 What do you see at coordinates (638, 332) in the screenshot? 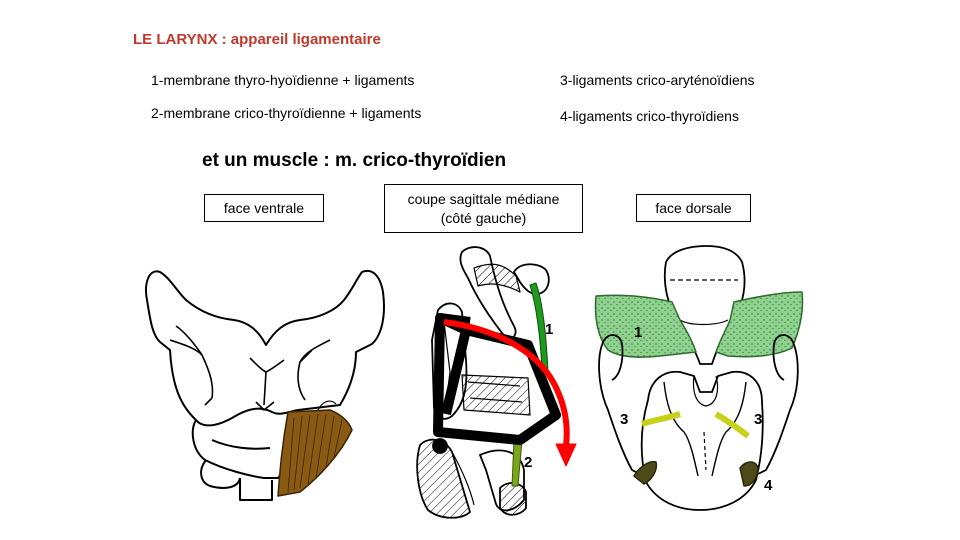
I see `marker-dorsal-1: 1` at bounding box center [638, 332].